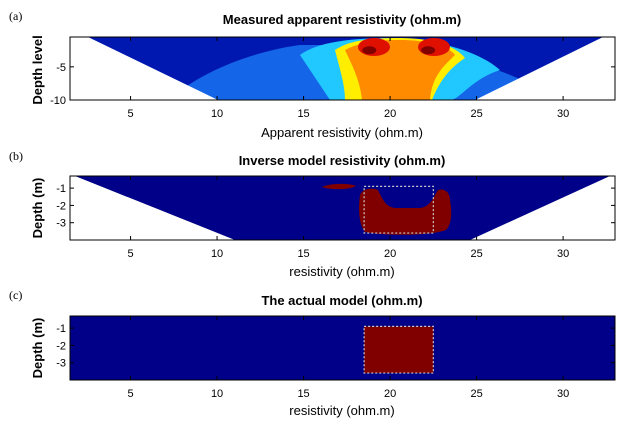 The height and width of the screenshot is (421, 628). Describe the element at coordinates (563, 114) in the screenshot. I see `panel-a-xtick-label: 30` at that location.